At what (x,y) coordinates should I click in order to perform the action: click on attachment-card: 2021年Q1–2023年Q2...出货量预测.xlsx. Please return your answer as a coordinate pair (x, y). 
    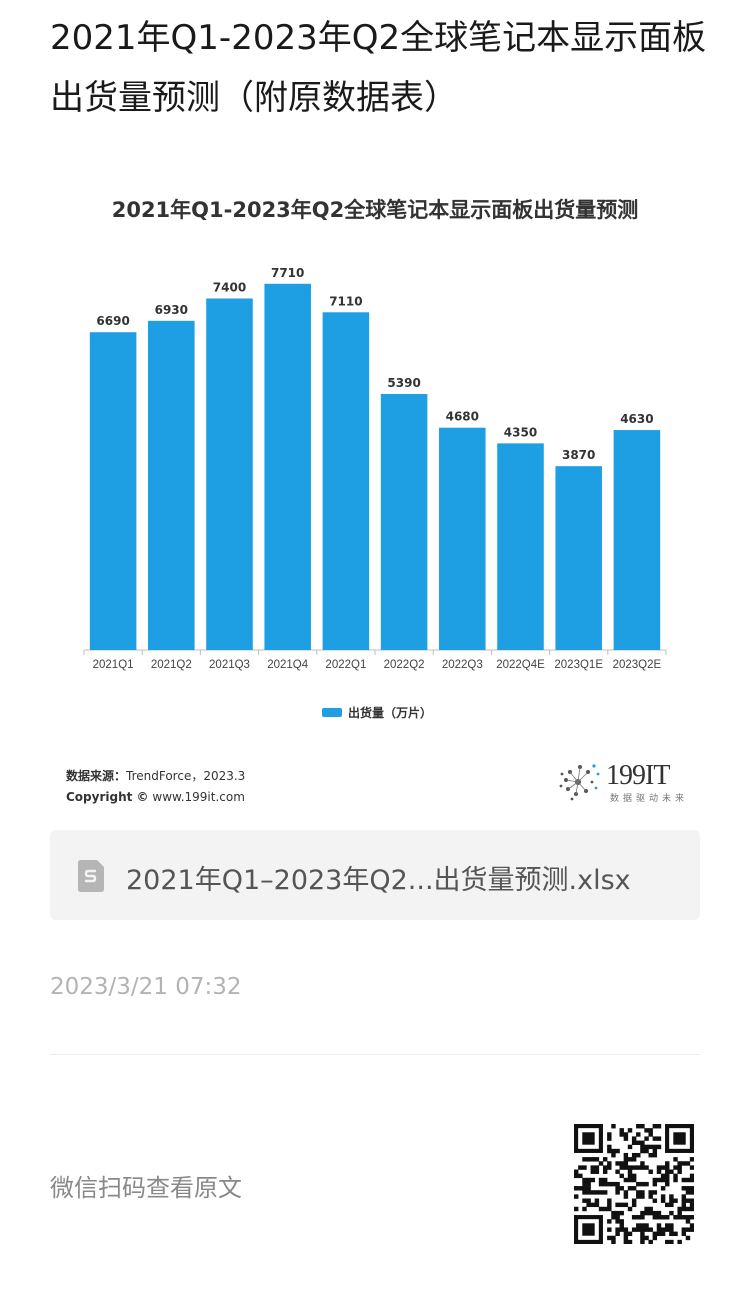
    Looking at the image, I should click on (375, 875).